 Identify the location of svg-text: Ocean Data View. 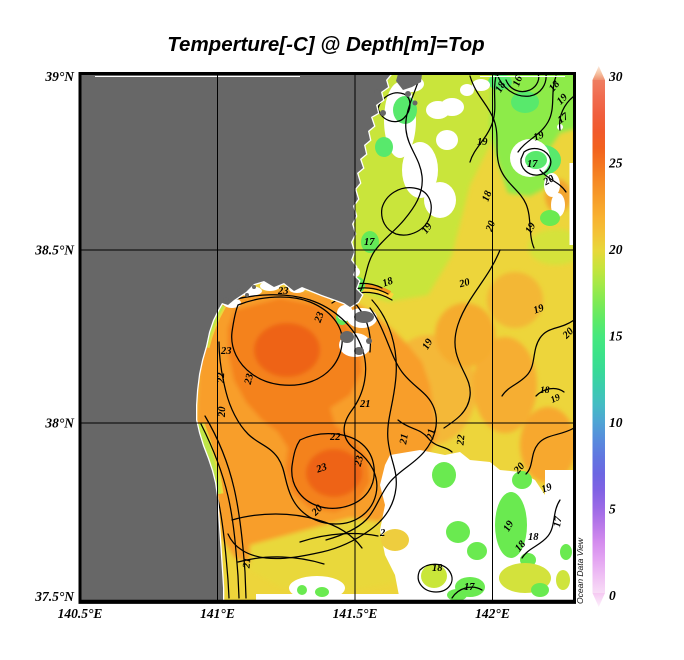
(580, 570).